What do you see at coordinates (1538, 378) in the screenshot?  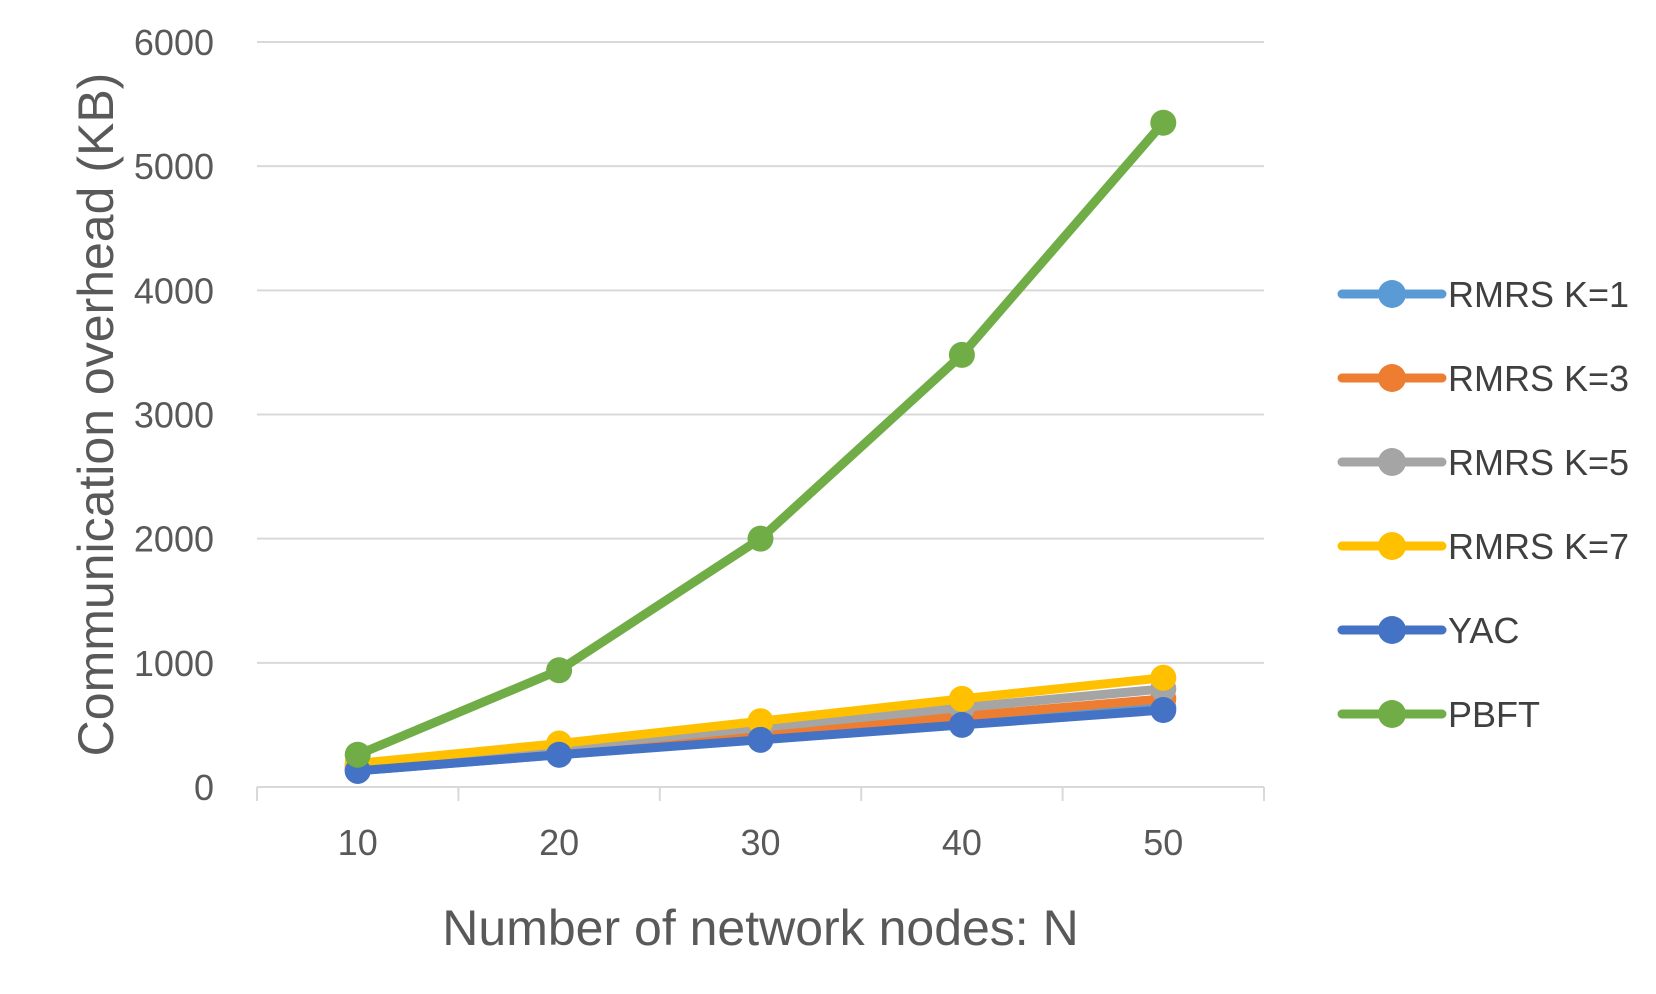 I see `legend-label: RMRS K=3` at bounding box center [1538, 378].